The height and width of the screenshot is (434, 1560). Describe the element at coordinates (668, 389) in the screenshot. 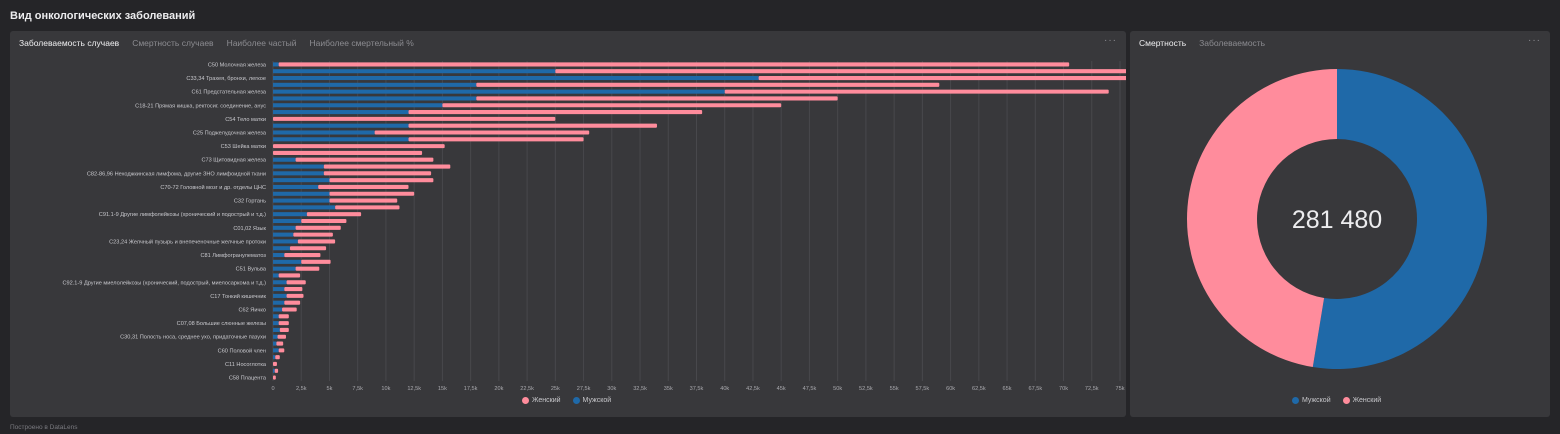

I see `x-tick-label: 35k` at that location.